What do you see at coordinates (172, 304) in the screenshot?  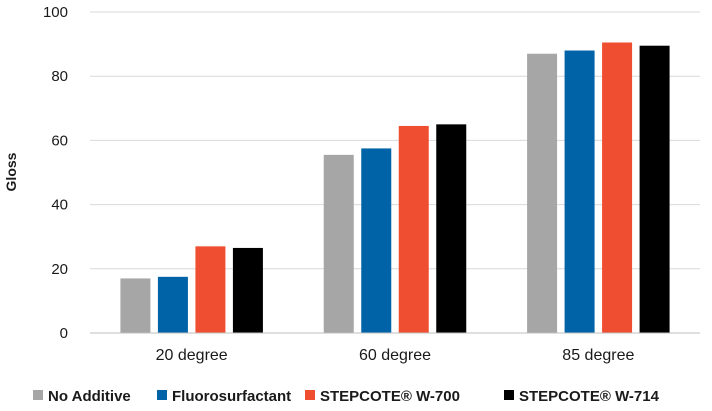 I see `bar-fluorosurfactant-20-degree` at bounding box center [172, 304].